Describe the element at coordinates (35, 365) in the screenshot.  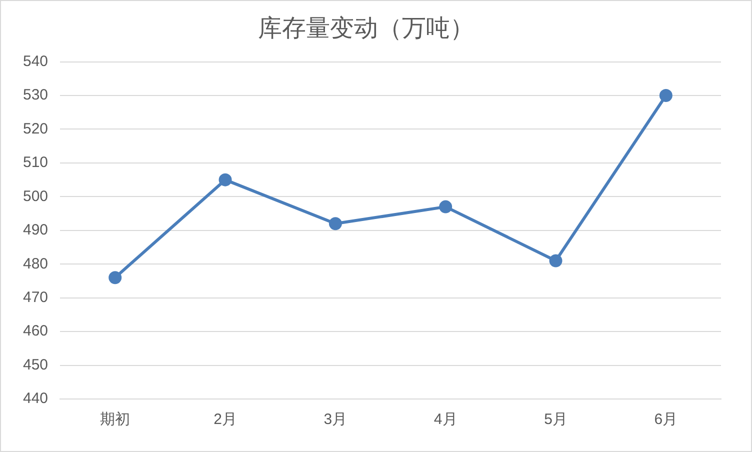
I see `y-tick-label: 450` at that location.